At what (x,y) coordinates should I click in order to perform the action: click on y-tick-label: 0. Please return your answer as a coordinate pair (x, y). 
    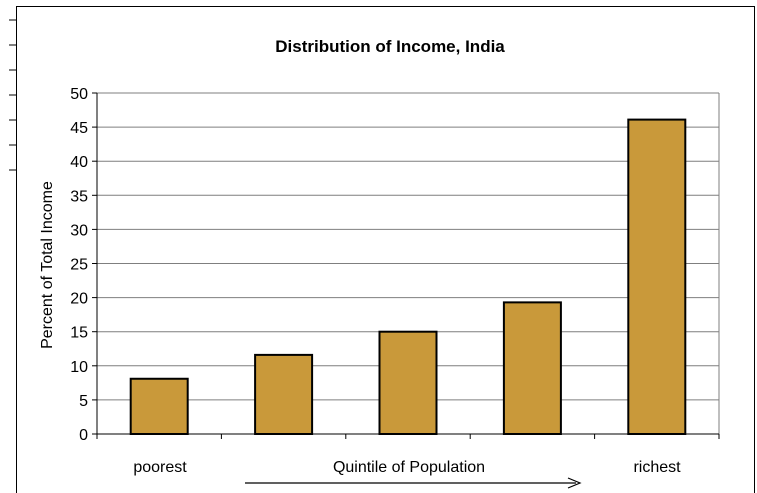
    Looking at the image, I should click on (83, 435).